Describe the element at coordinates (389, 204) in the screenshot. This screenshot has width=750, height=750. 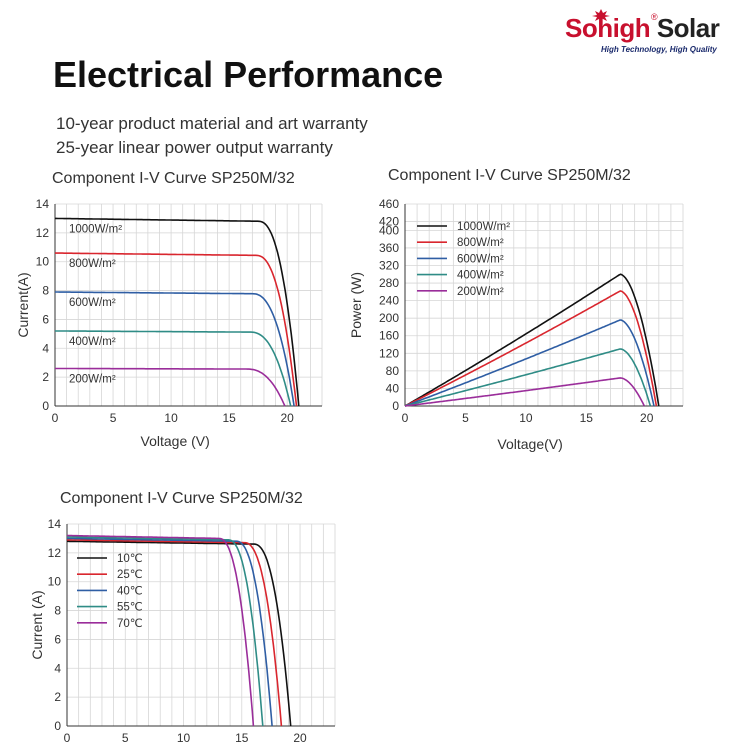
I see `y-tick-label: 460` at that location.